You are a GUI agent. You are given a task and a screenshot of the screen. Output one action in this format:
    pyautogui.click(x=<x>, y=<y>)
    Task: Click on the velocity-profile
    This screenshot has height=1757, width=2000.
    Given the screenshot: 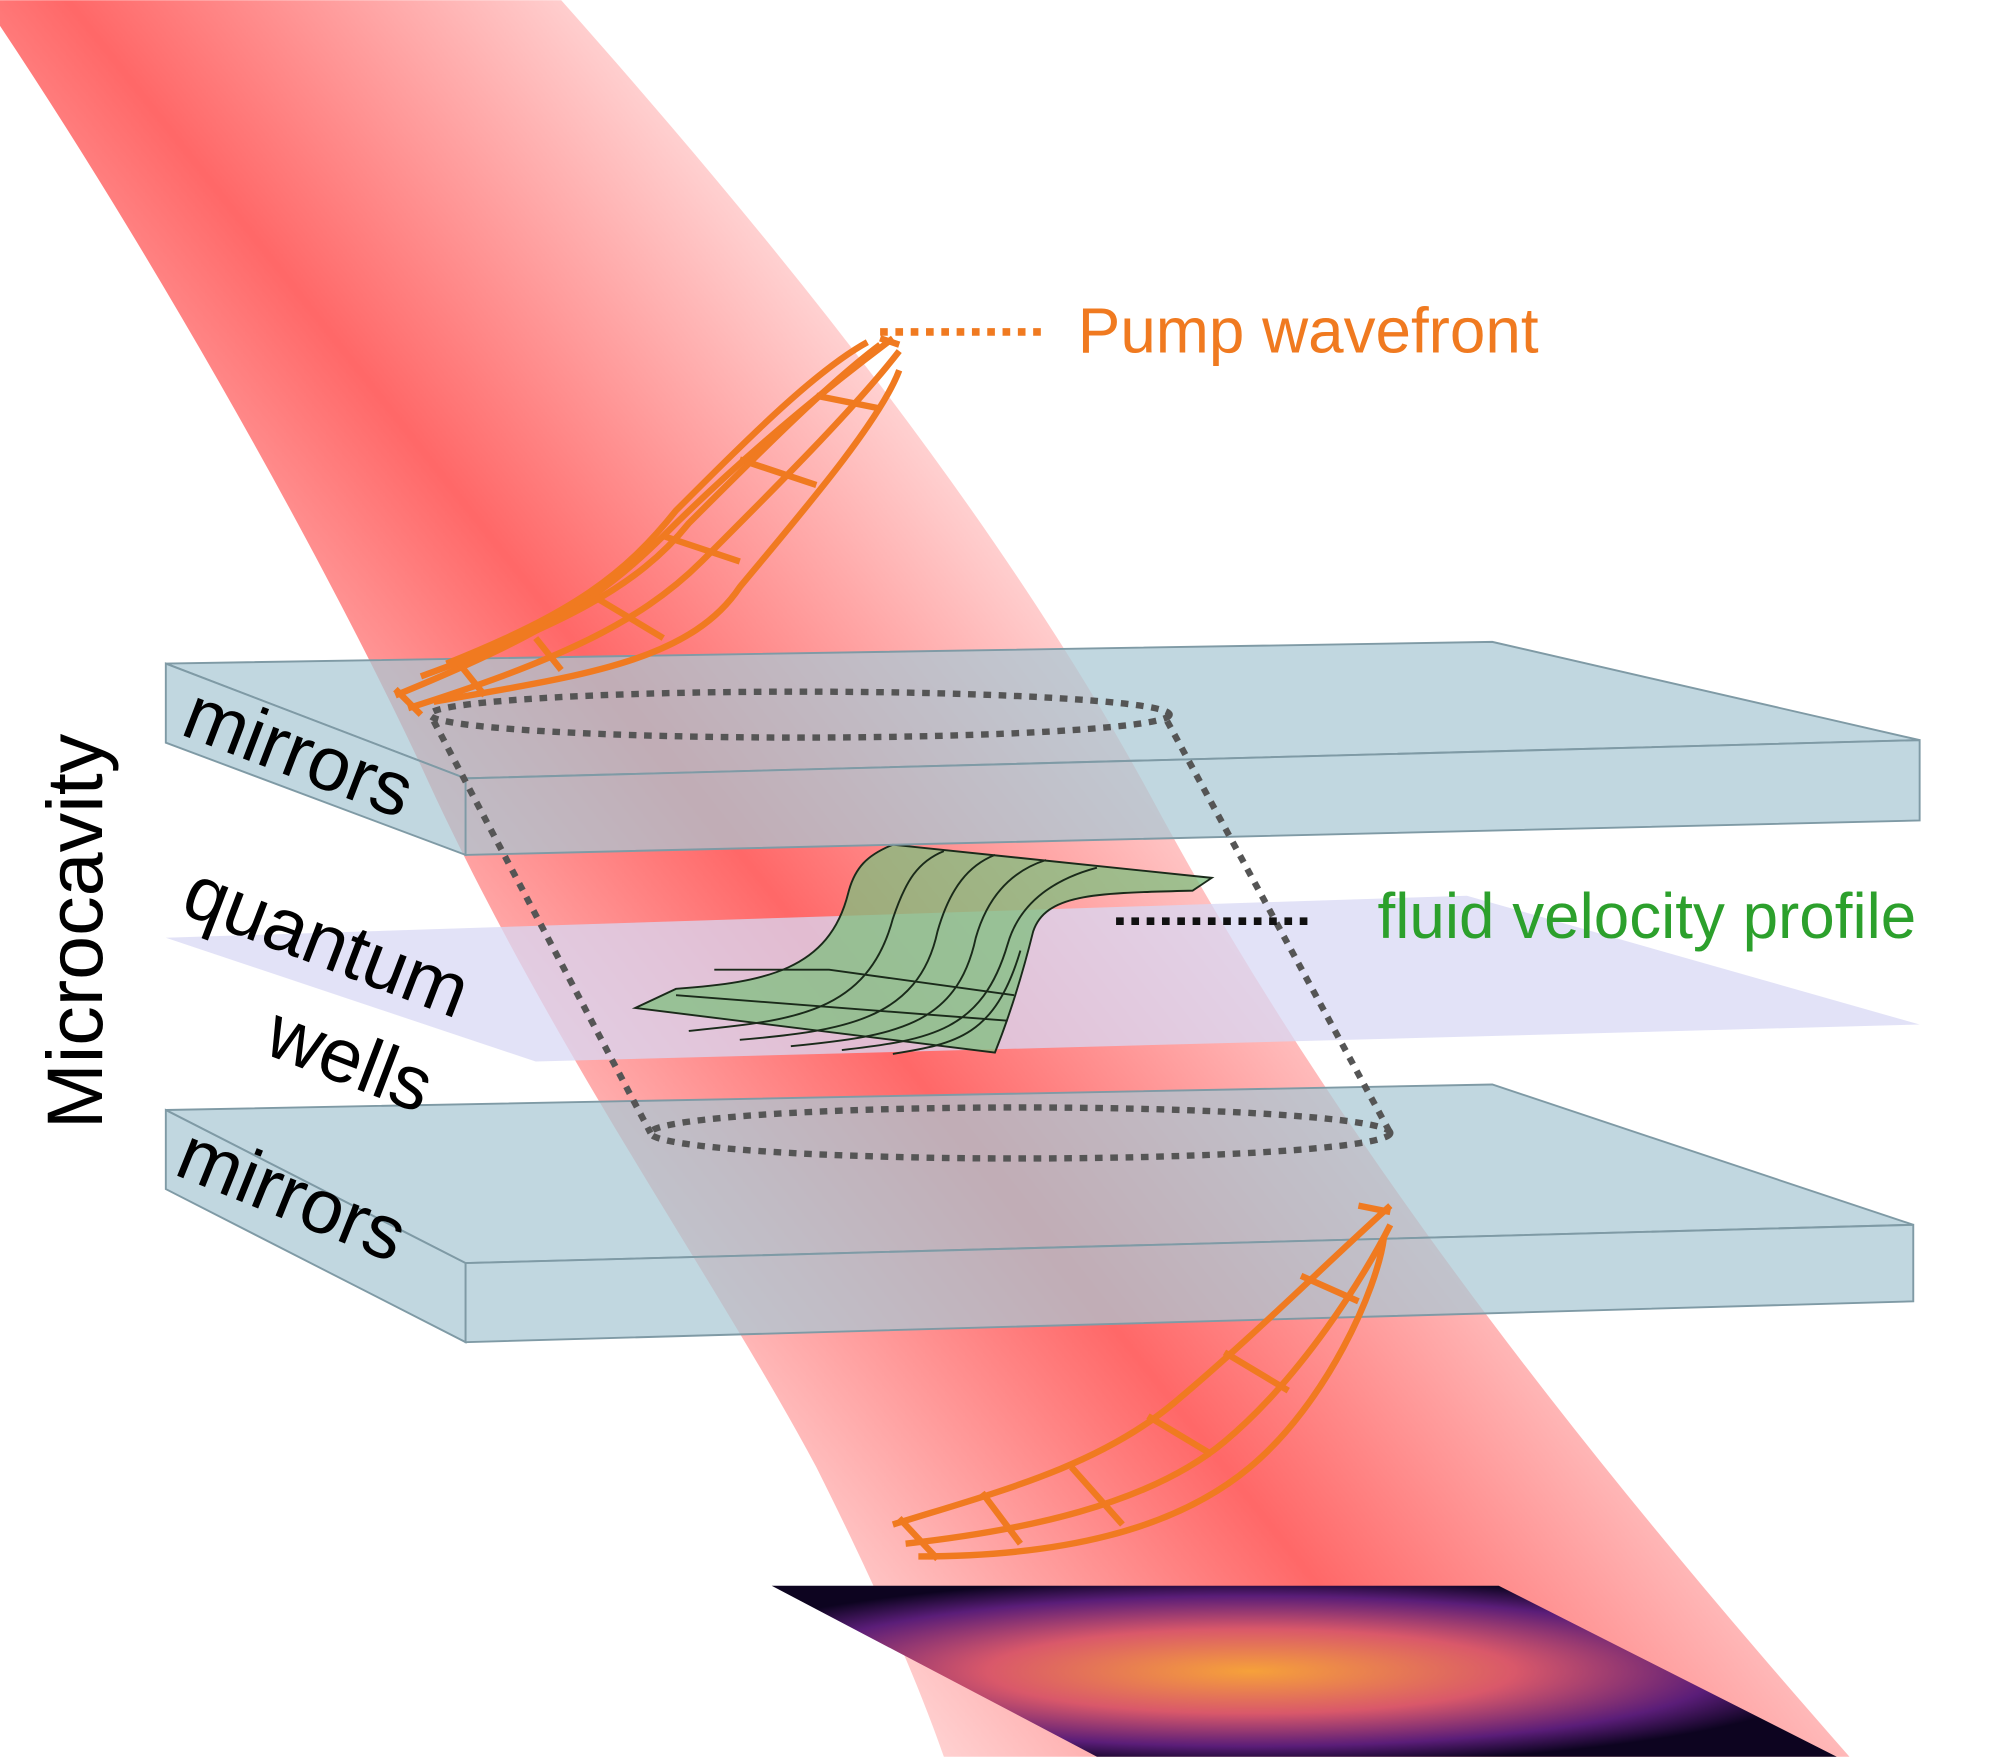 What is the action you would take?
    pyautogui.click(x=923, y=949)
    